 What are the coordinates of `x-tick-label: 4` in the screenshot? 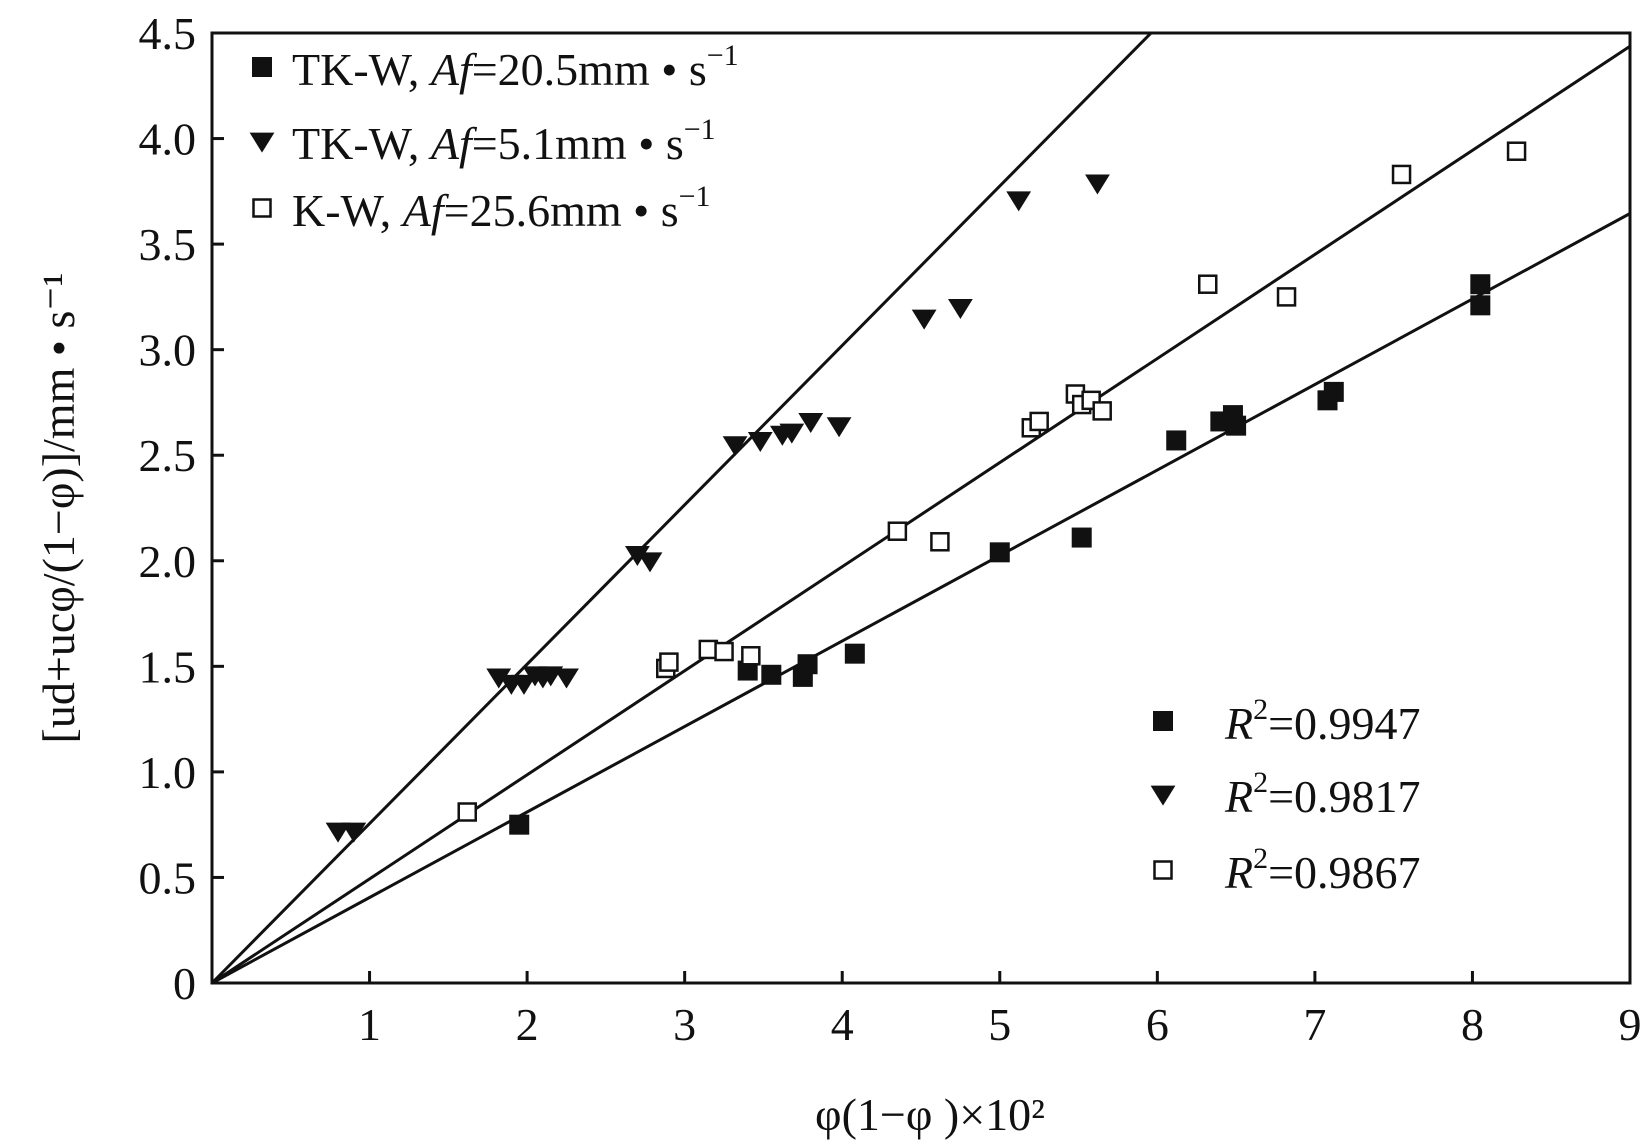 It's located at (842, 1024).